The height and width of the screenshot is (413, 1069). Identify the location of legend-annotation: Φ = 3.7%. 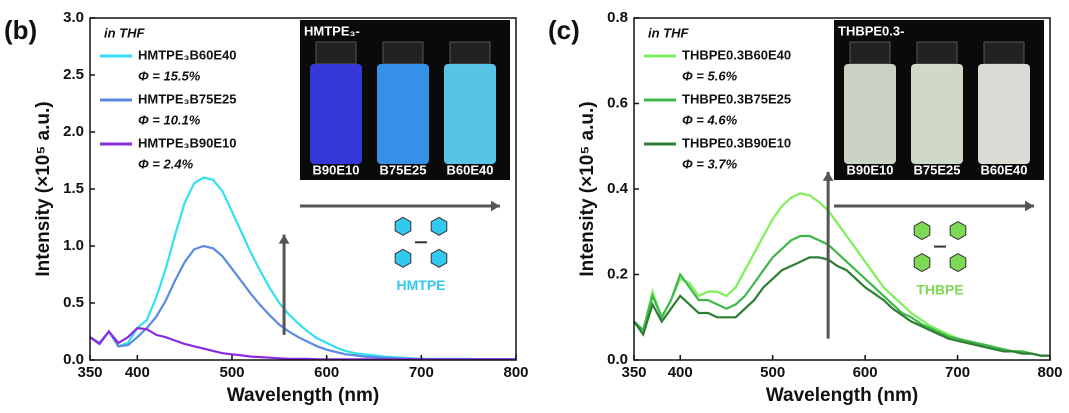
(710, 163).